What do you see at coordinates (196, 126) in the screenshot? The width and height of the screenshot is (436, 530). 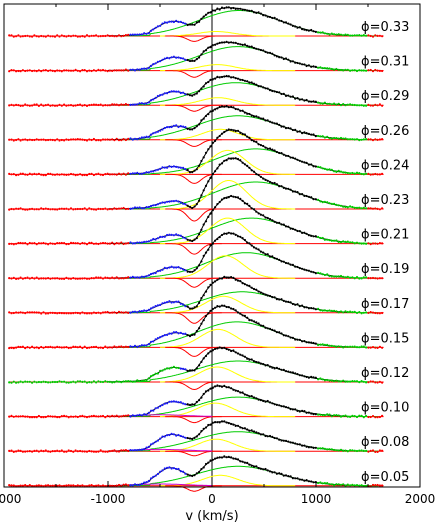 I see `spectrum-panel` at bounding box center [196, 126].